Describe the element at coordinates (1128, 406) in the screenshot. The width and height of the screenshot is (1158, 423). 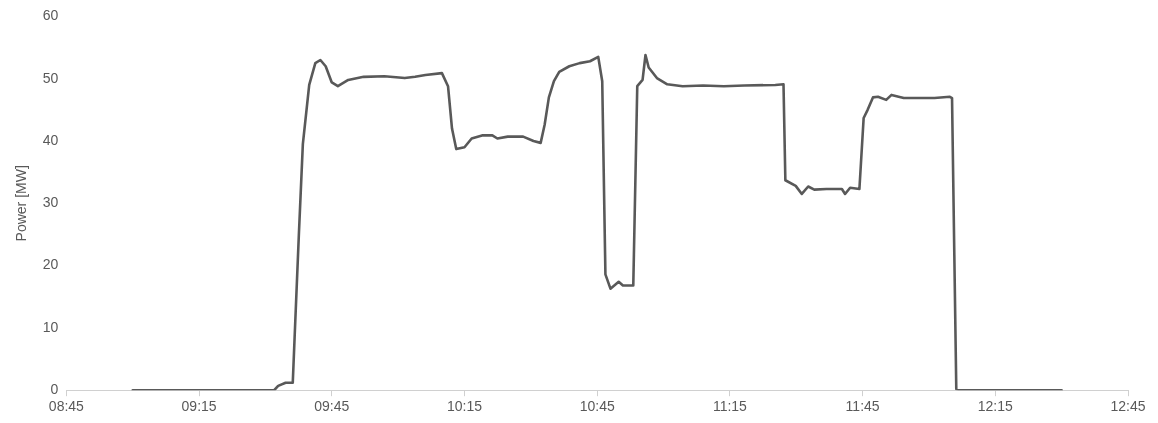
I see `x-tick-label: 12:45` at that location.